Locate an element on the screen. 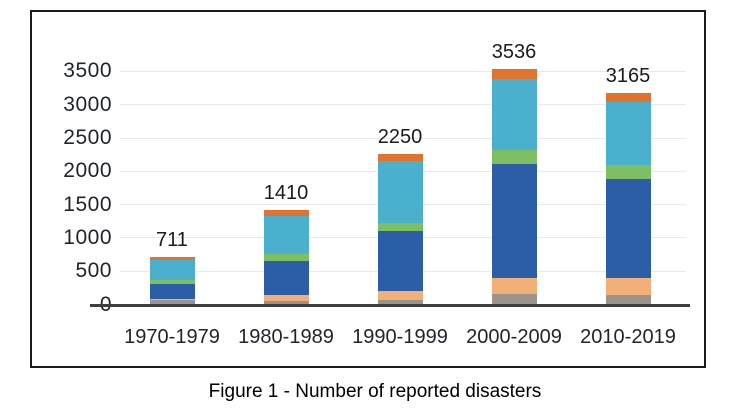 The width and height of the screenshot is (750, 412). bar-1990-1999-segment-green is located at coordinates (400, 227).